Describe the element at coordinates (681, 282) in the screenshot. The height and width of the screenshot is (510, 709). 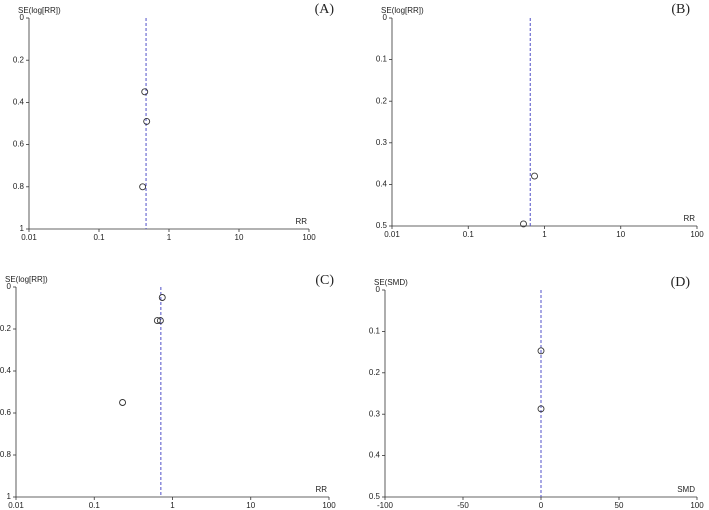
I see `panel-label: (D)` at that location.